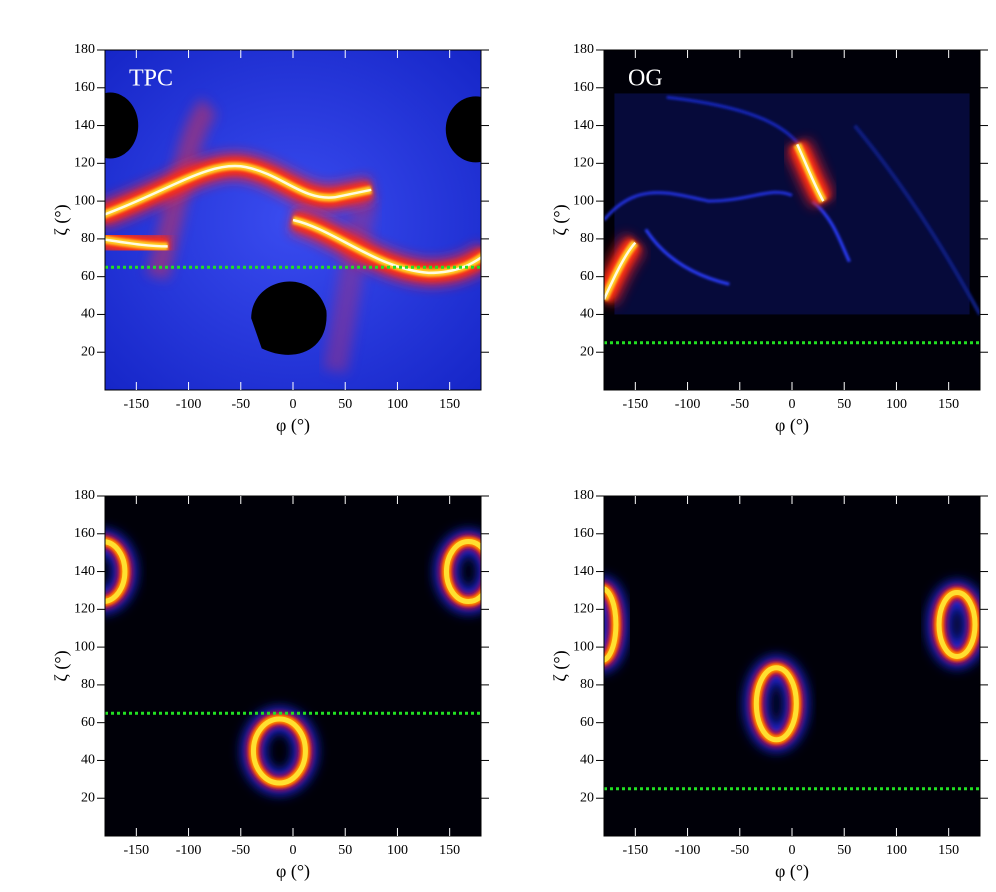 The image size is (996, 892). Describe the element at coordinates (645, 79) in the screenshot. I see `panel-label: OG` at that location.